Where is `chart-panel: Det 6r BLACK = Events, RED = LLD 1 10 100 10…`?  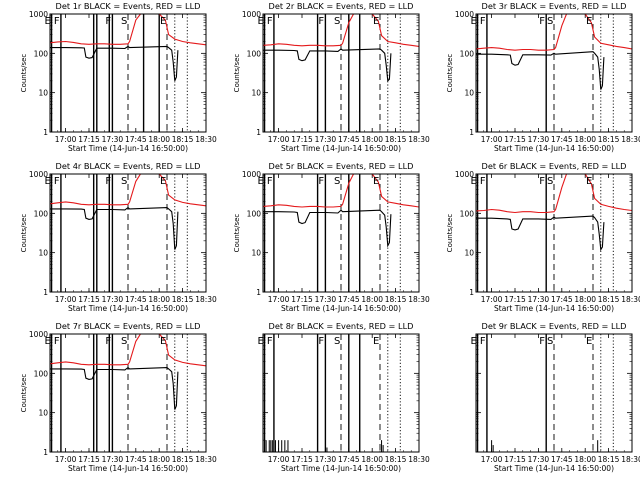 chart-panel: Det 6r BLACK = Events, RED = LLD 1 10 100 10… is located at coordinates (543, 237).